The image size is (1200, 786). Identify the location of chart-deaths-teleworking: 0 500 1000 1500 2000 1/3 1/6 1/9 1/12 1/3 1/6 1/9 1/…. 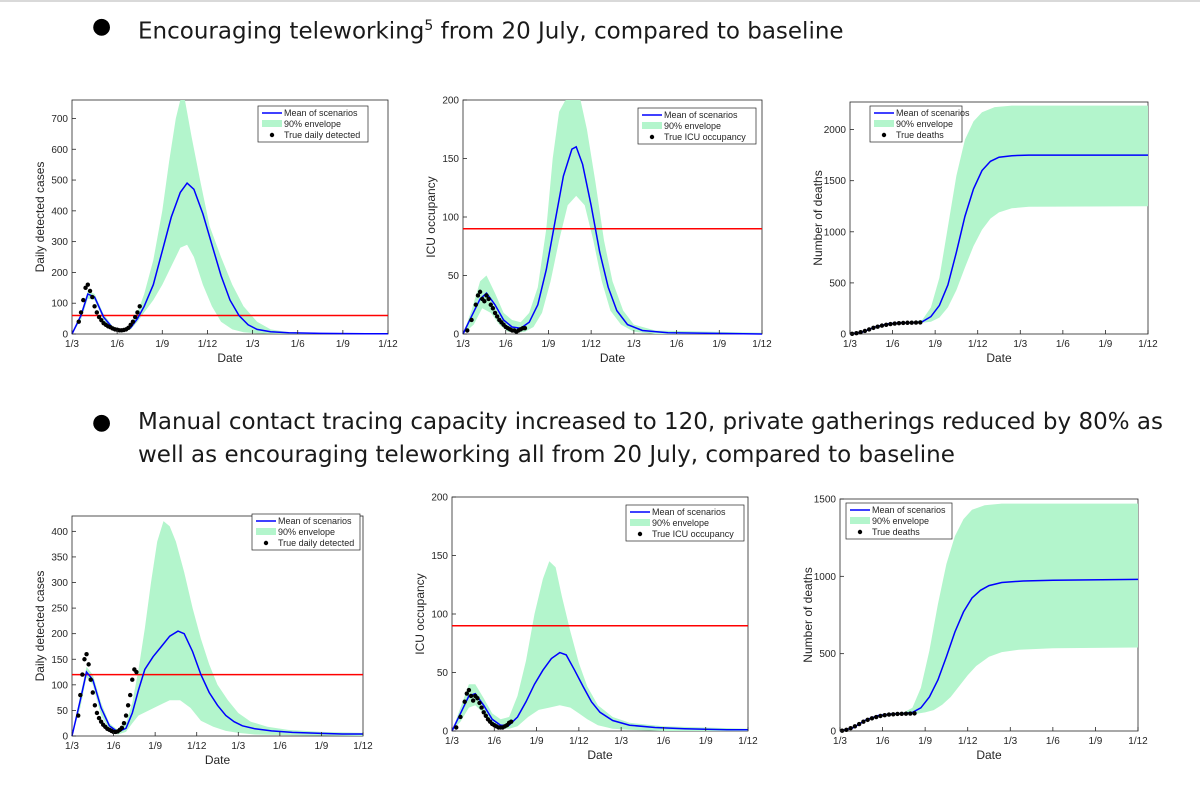
(984, 233).